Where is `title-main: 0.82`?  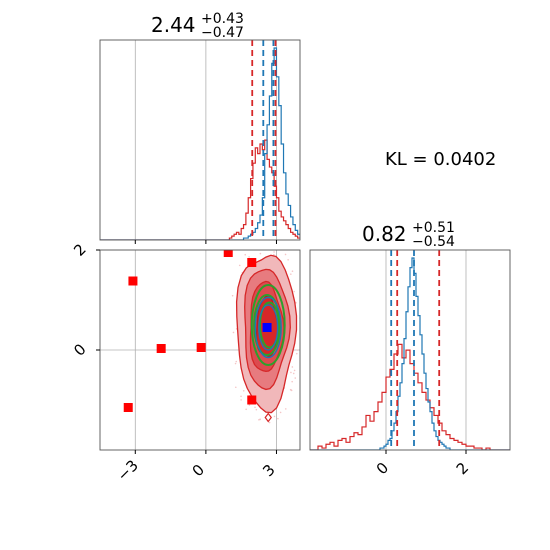 title-main: 0.82 is located at coordinates (384, 234).